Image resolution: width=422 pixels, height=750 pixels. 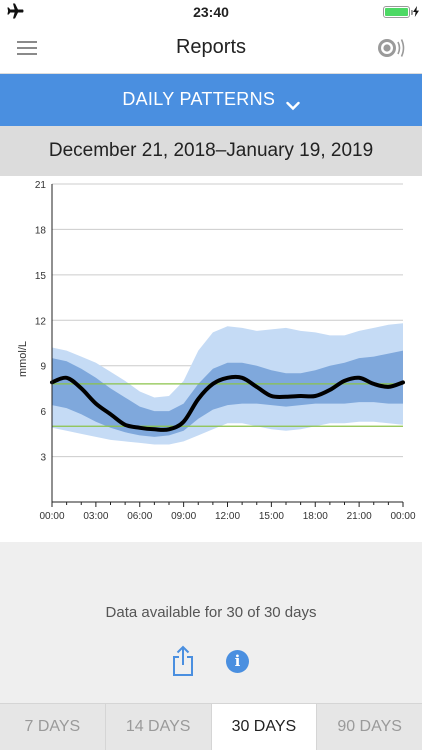 I want to click on page-title: Reports, so click(x=211, y=47).